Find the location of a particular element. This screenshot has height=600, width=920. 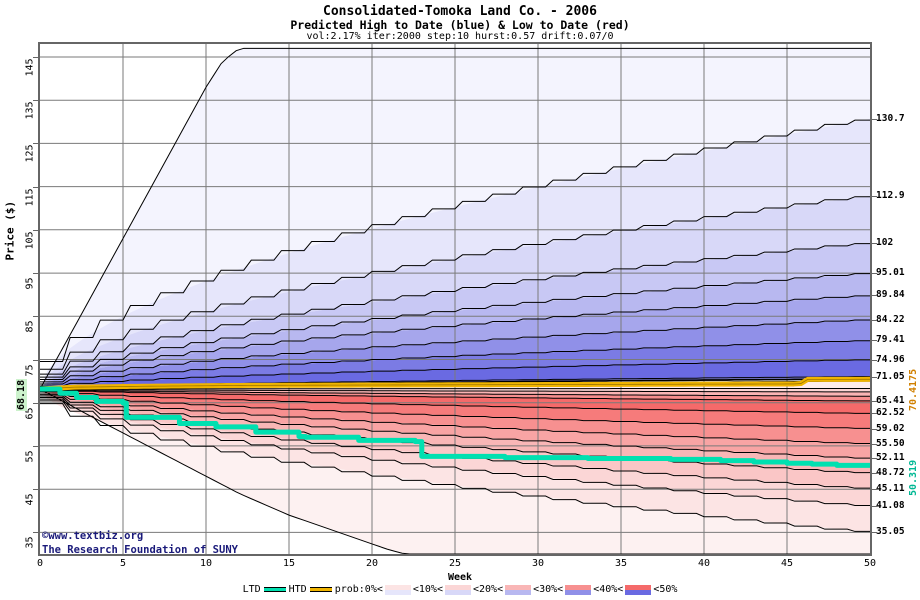

right-value-label: 84.22 is located at coordinates (890, 319).